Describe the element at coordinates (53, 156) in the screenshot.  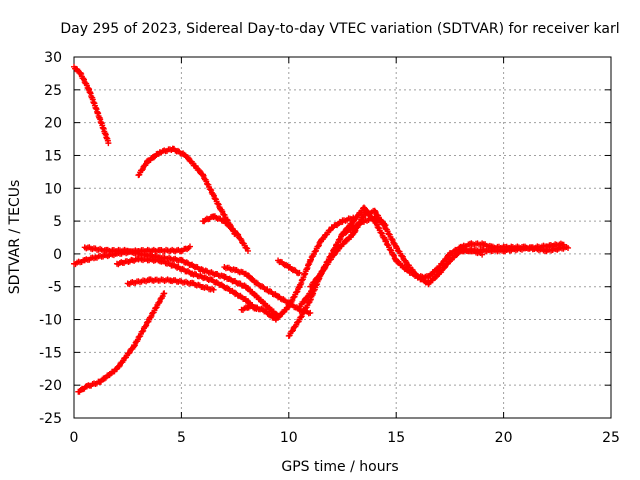
I see `y-tick-label: 15` at that location.